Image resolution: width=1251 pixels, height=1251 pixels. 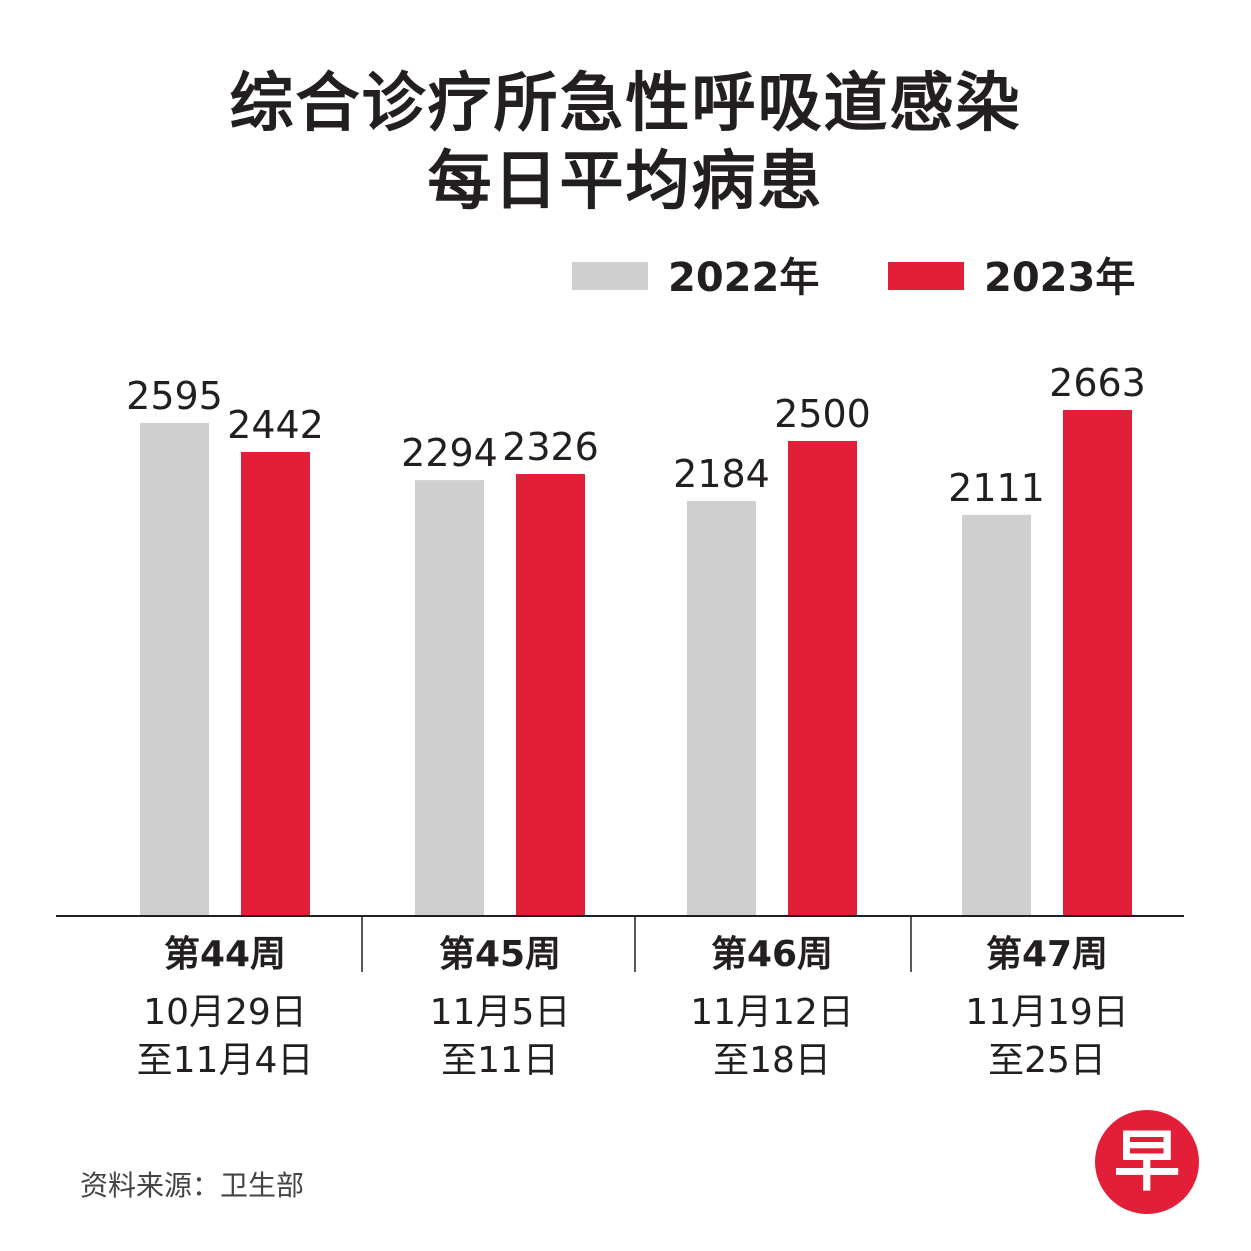 What do you see at coordinates (721, 474) in the screenshot?
I see `data-label: 2184` at bounding box center [721, 474].